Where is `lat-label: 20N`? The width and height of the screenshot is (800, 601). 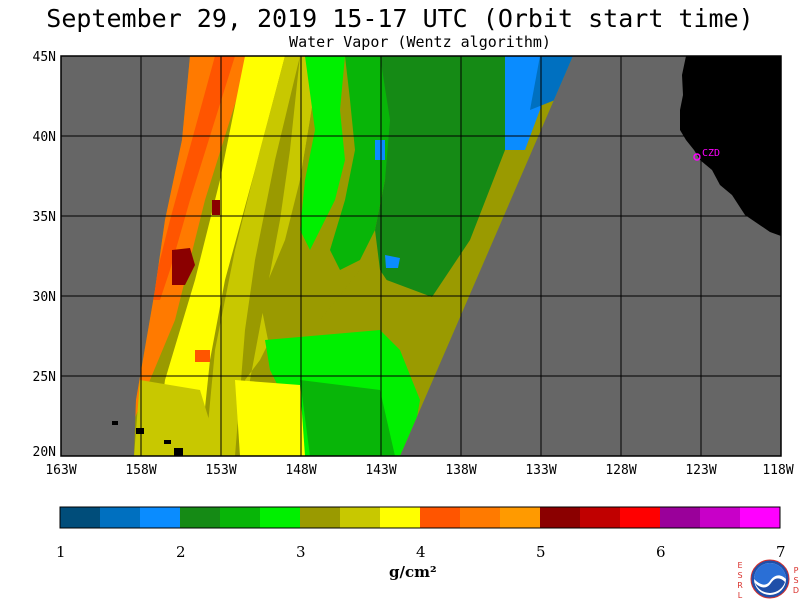 lat-label: 20N is located at coordinates (44, 452).